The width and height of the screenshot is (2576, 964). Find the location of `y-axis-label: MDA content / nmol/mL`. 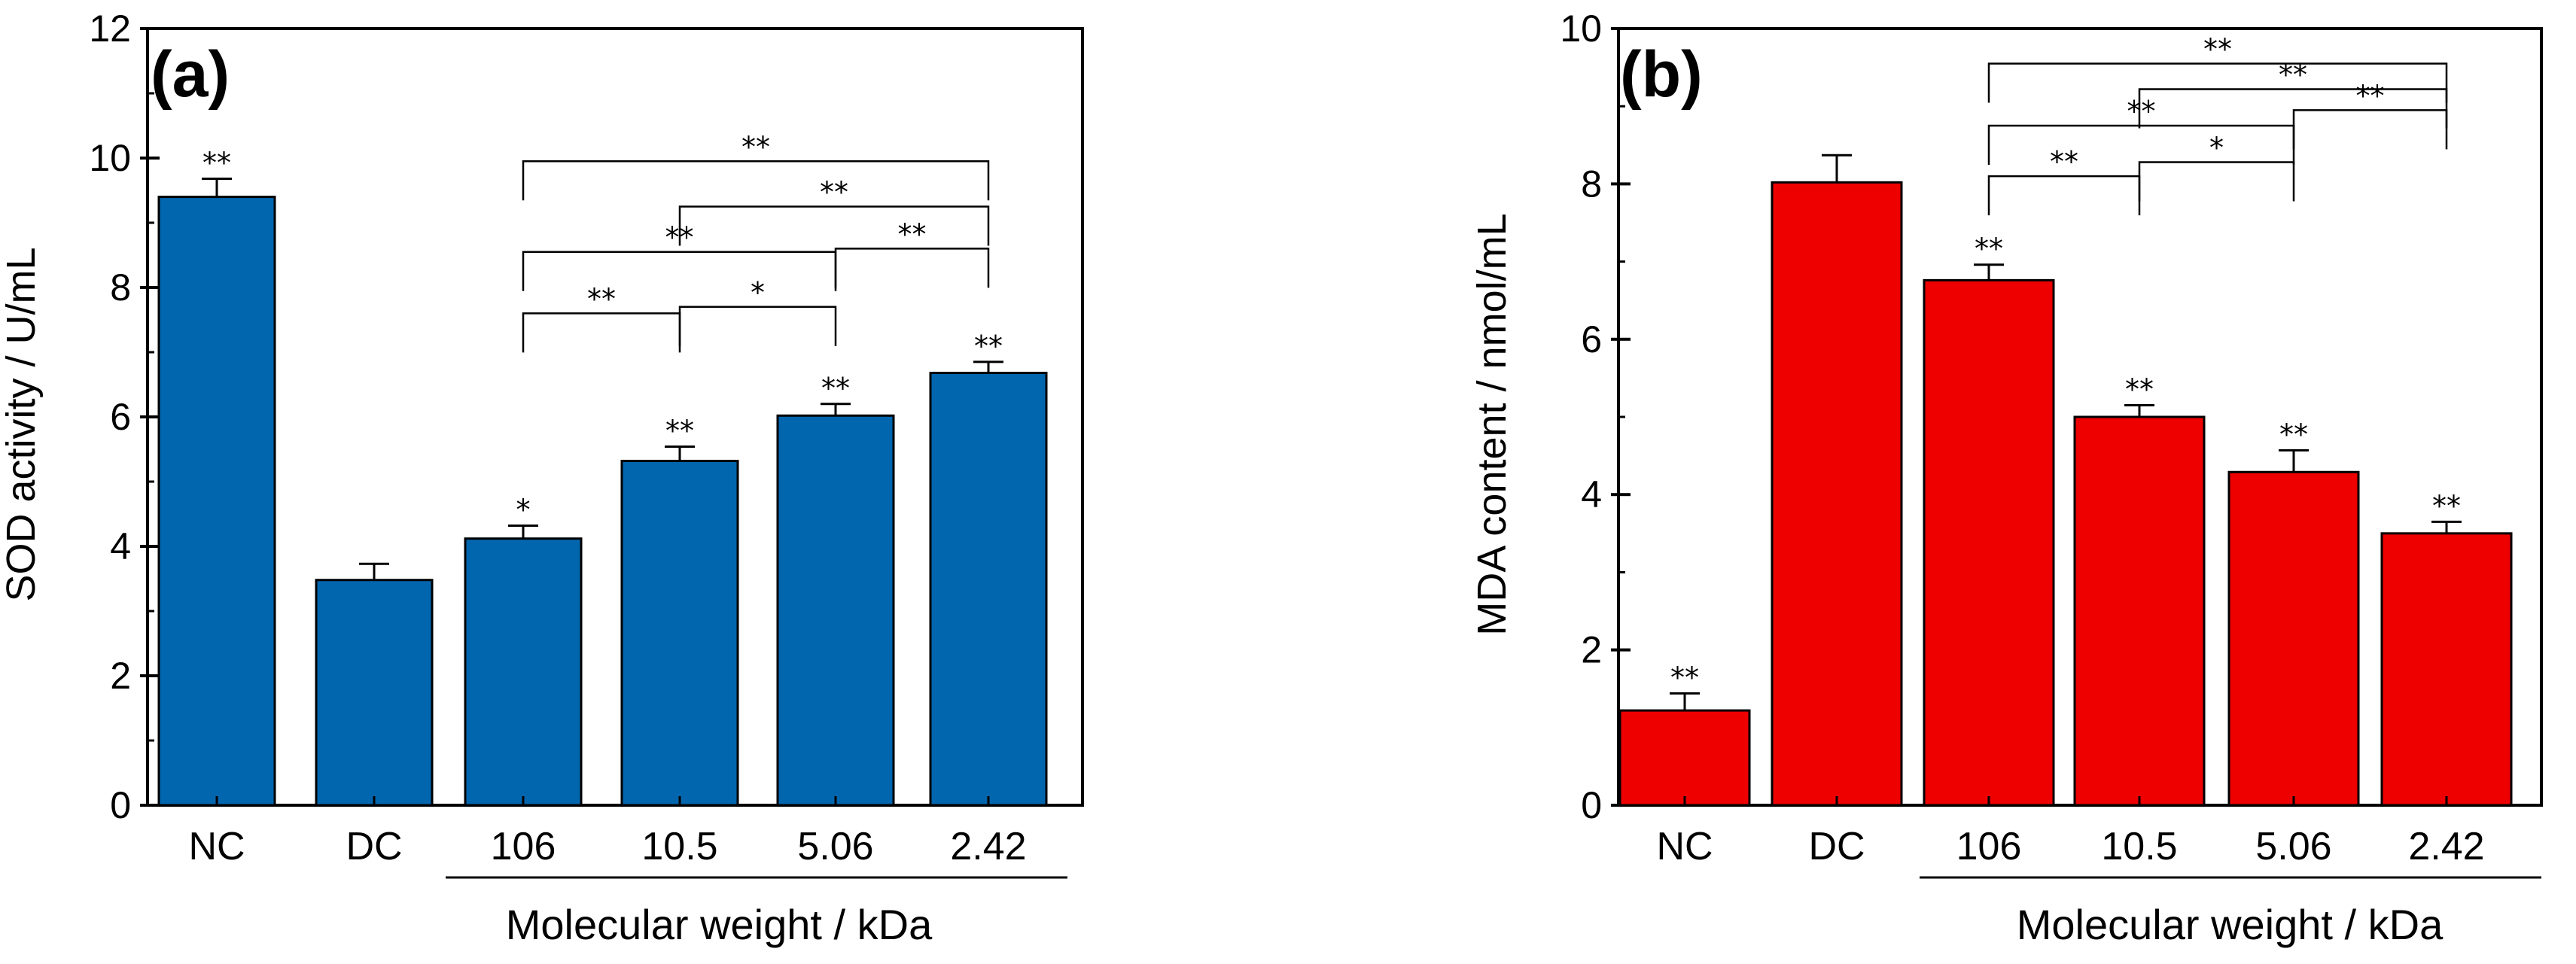

y-axis-label: MDA content / nmol/mL is located at coordinates (1492, 424).